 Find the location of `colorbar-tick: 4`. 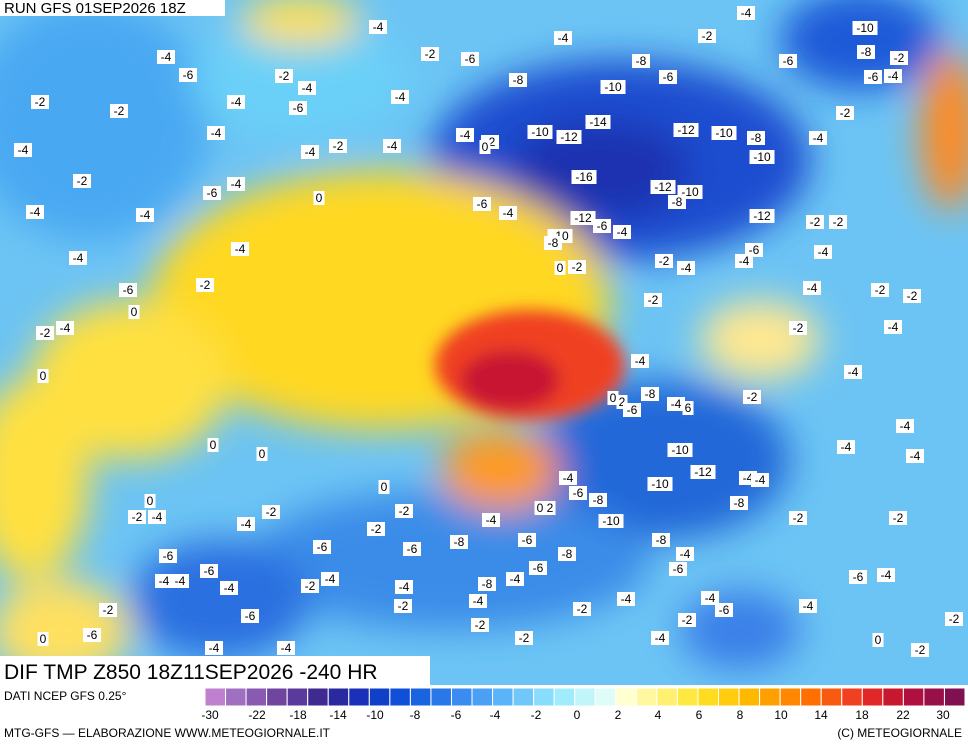

colorbar-tick: 4 is located at coordinates (658, 715).